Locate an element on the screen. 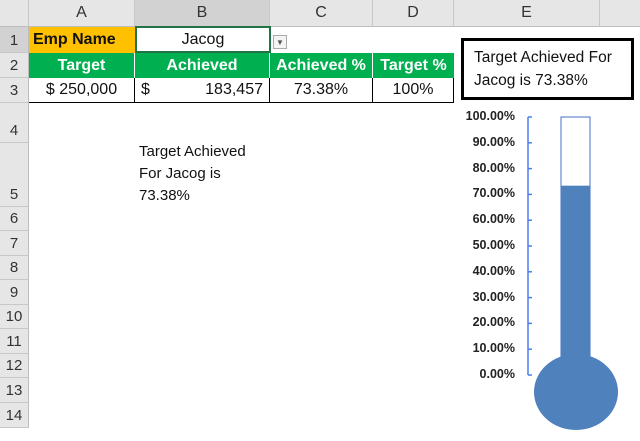 The height and width of the screenshot is (441, 640). y-tick-label: 80.00% is located at coordinates (493, 167).